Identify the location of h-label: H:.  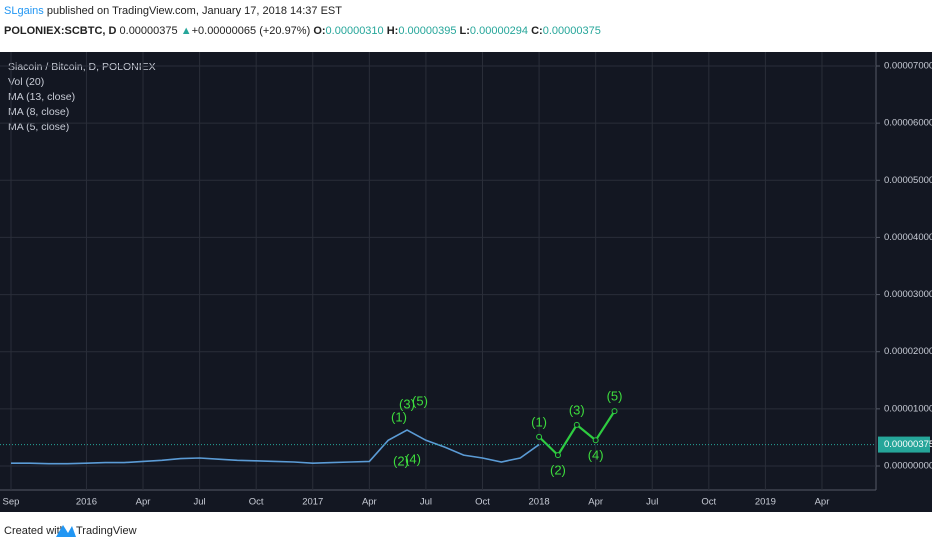
(393, 31).